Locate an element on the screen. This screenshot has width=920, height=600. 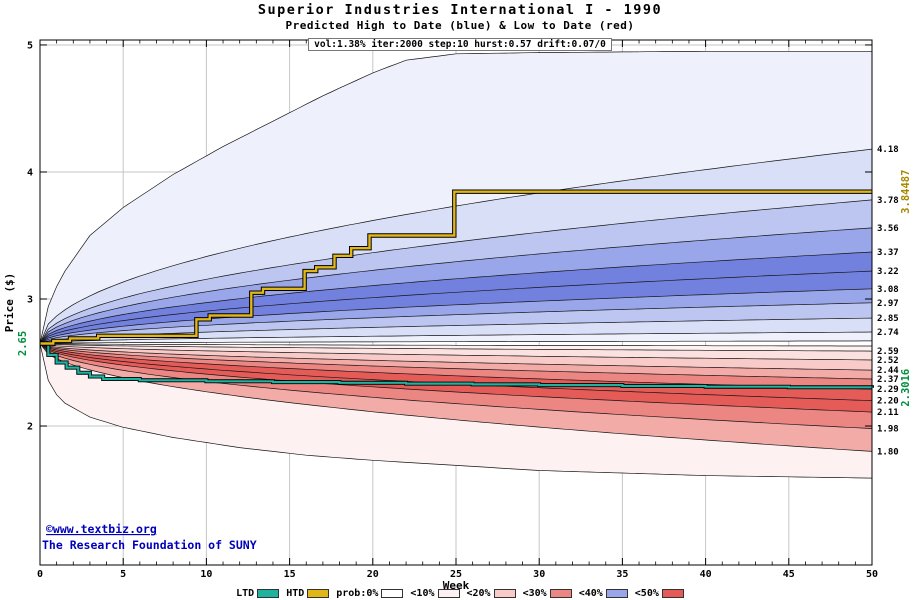
ltd-line is located at coordinates (457, 365).